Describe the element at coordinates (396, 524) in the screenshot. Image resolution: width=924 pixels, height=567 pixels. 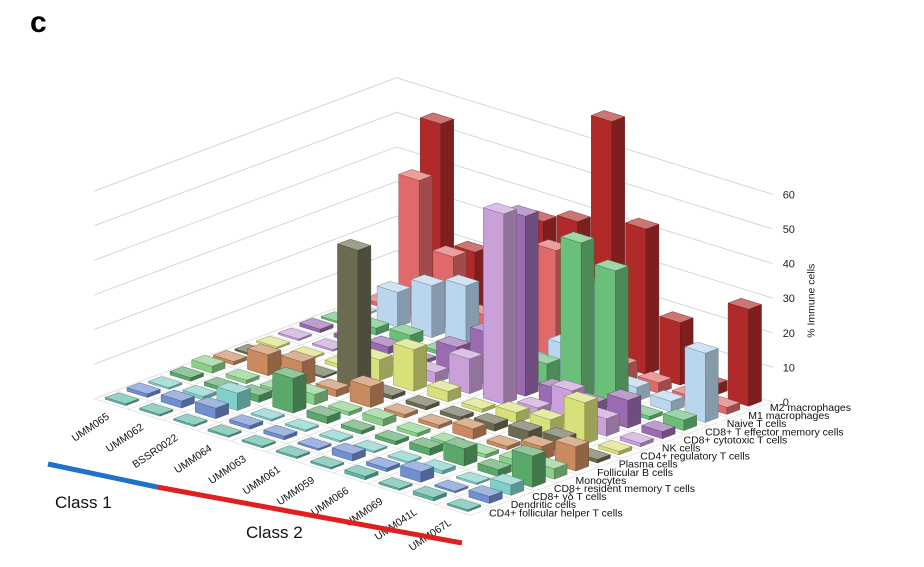
I see `sample-label: UMM041L` at that location.